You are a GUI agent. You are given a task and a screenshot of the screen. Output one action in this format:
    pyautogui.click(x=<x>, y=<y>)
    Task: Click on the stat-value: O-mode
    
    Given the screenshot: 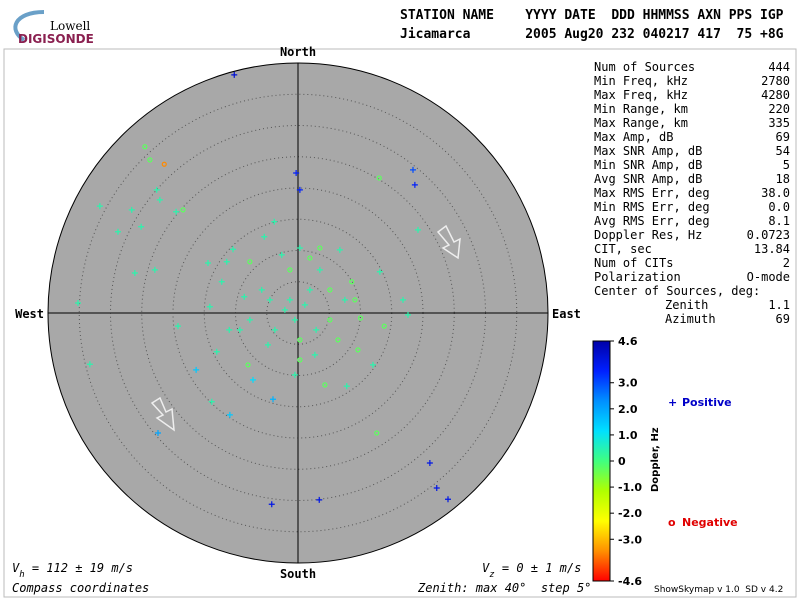 What is the action you would take?
    pyautogui.click(x=768, y=277)
    